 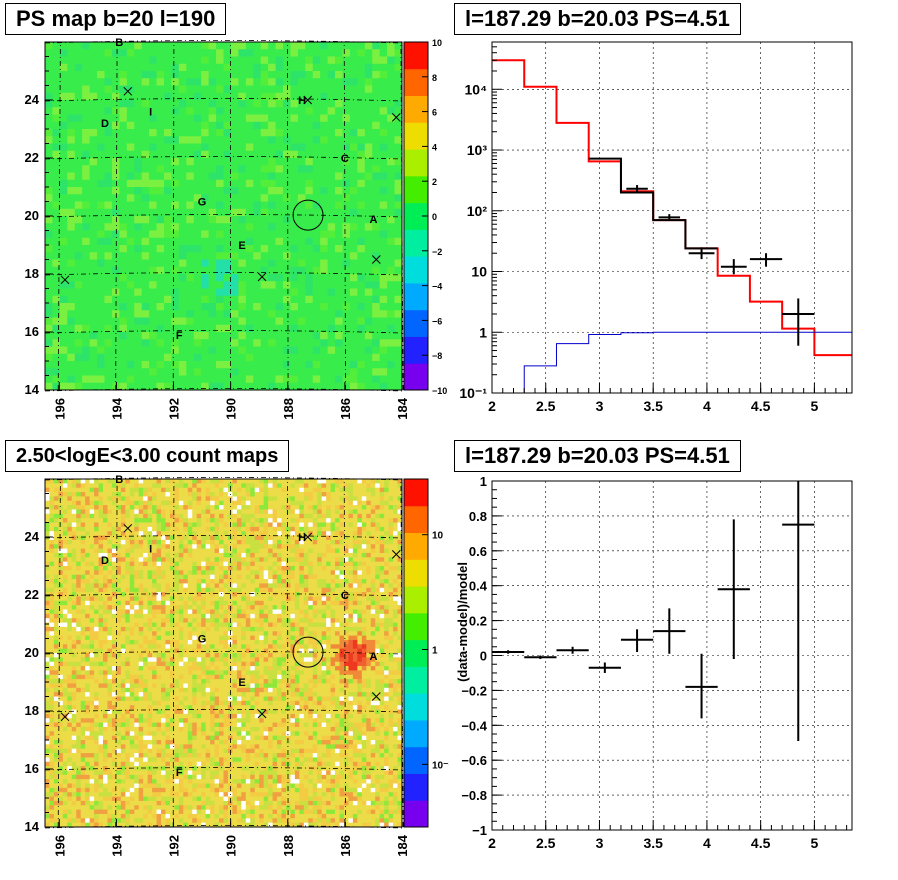 I want to click on residual-x-tick-label: 3.5, so click(x=653, y=843).